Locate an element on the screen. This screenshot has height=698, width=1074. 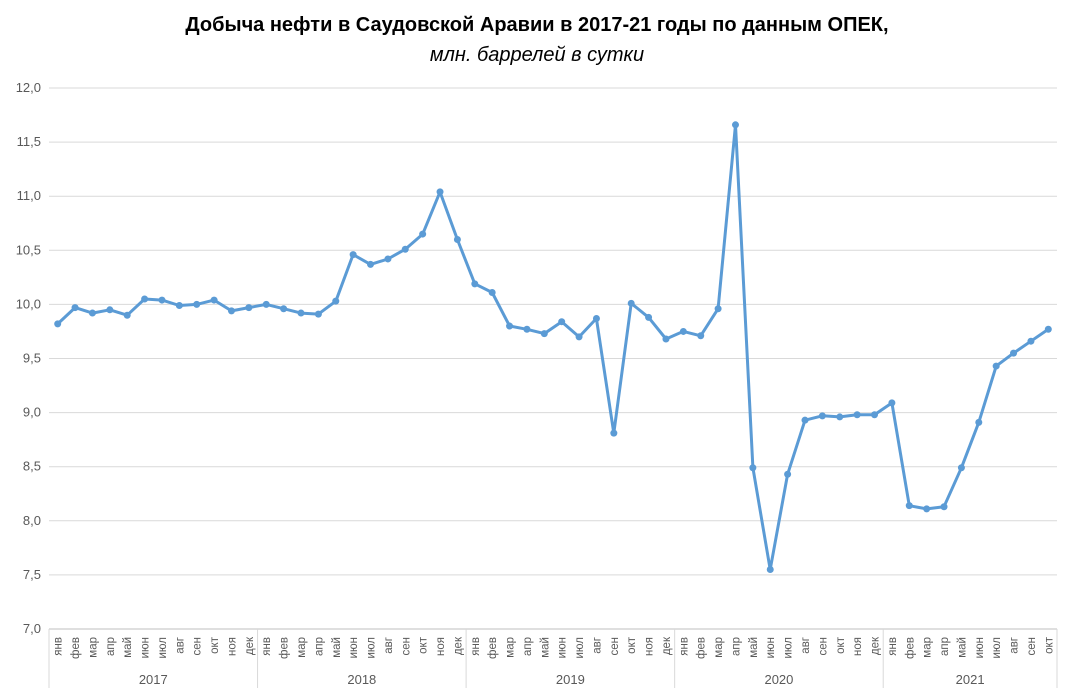
year-label: 2017 is located at coordinates (153, 679).